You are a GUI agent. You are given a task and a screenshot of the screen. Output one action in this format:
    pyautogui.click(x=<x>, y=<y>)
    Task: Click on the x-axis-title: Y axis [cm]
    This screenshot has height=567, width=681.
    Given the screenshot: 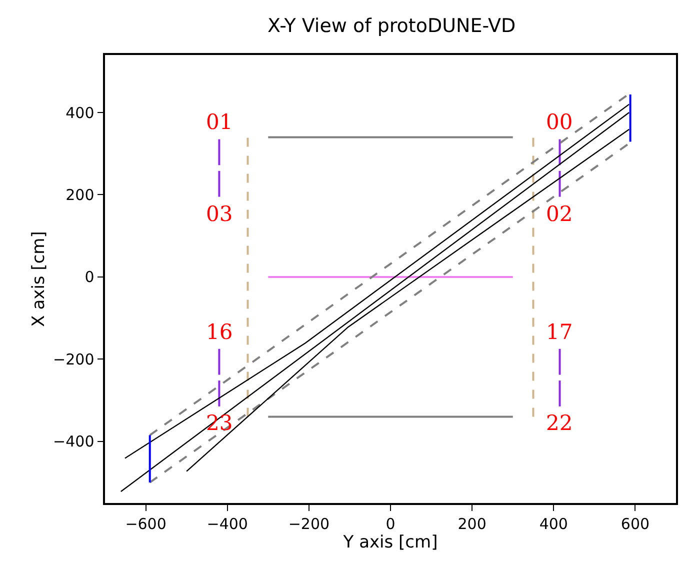 What is the action you would take?
    pyautogui.click(x=390, y=542)
    